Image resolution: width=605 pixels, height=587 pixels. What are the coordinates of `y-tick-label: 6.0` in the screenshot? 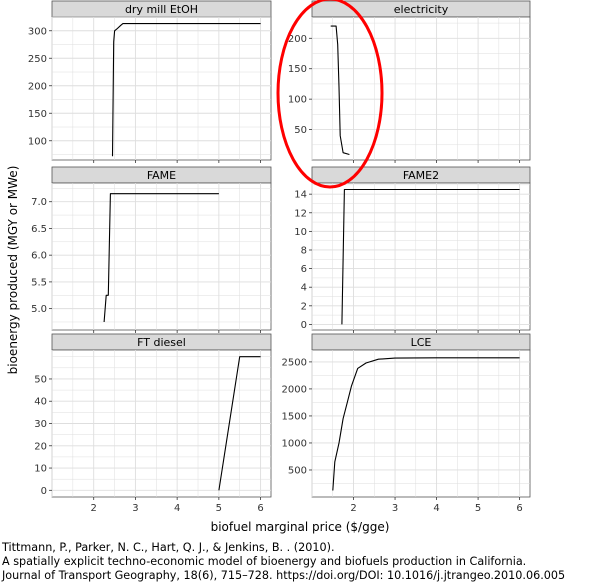 It's located at (39, 256).